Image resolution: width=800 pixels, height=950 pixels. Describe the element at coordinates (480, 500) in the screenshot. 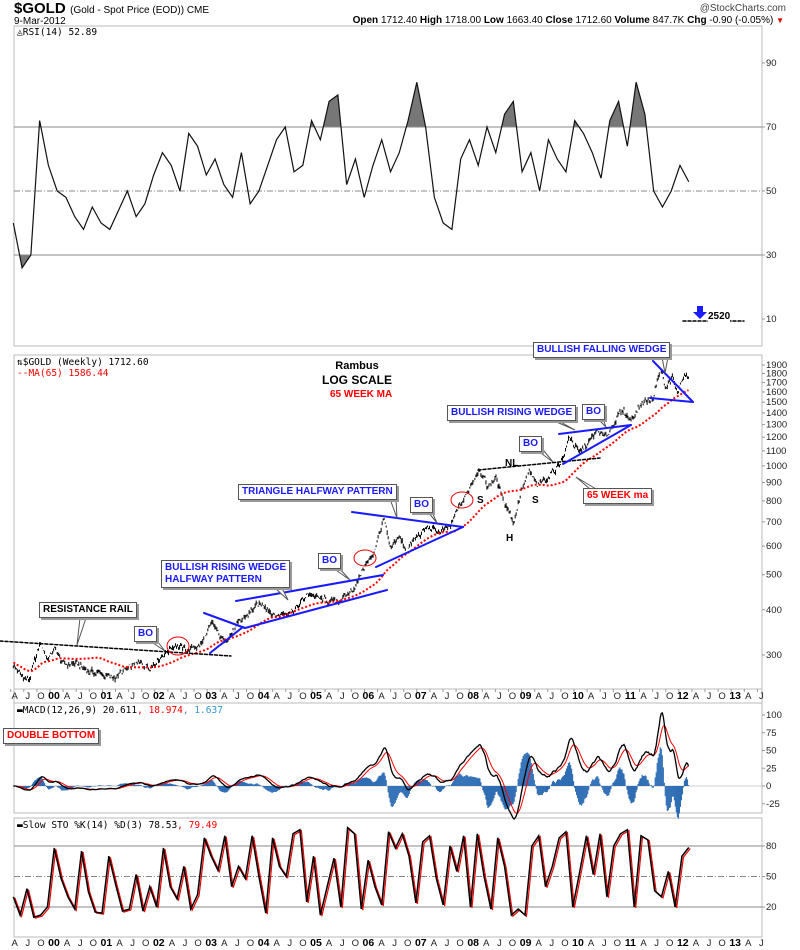

I see `left-shoulder-label: S` at that location.